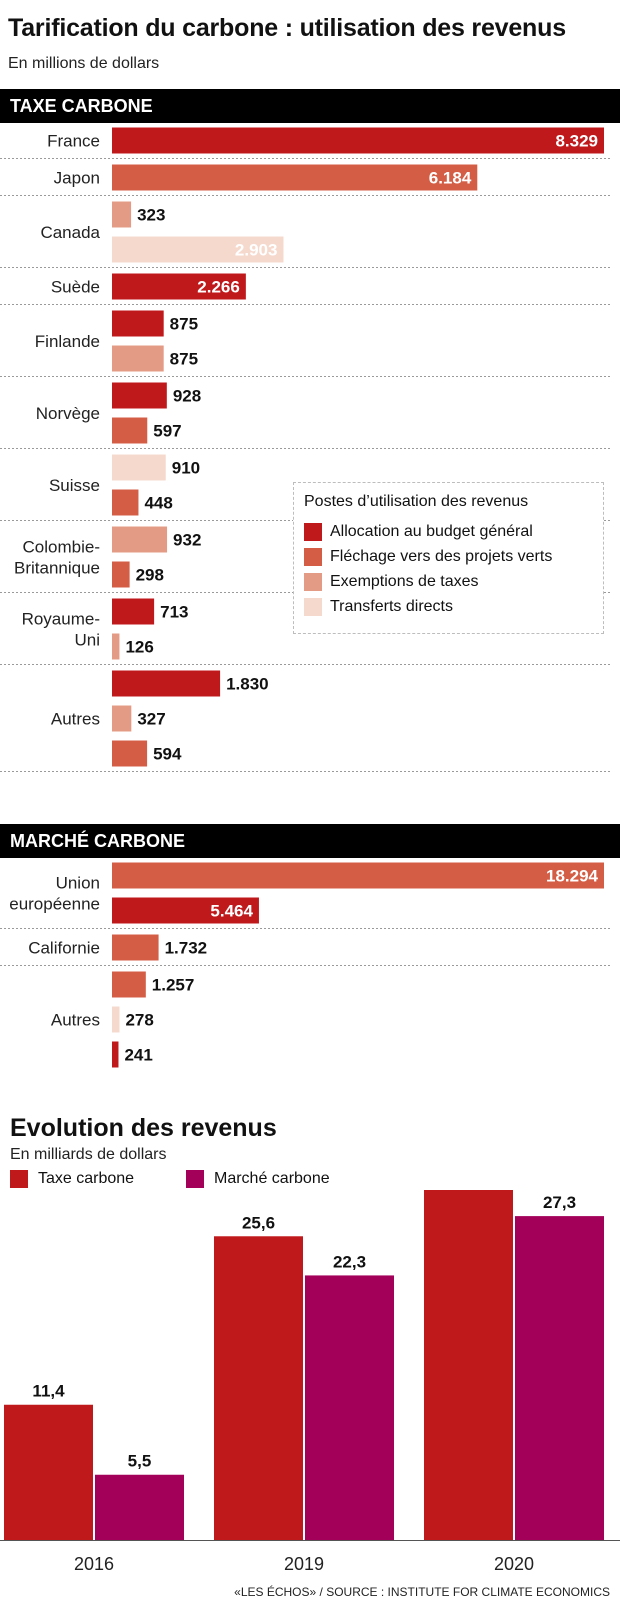  Describe the element at coordinates (167, 754) in the screenshot. I see `data-label: 594` at that location.